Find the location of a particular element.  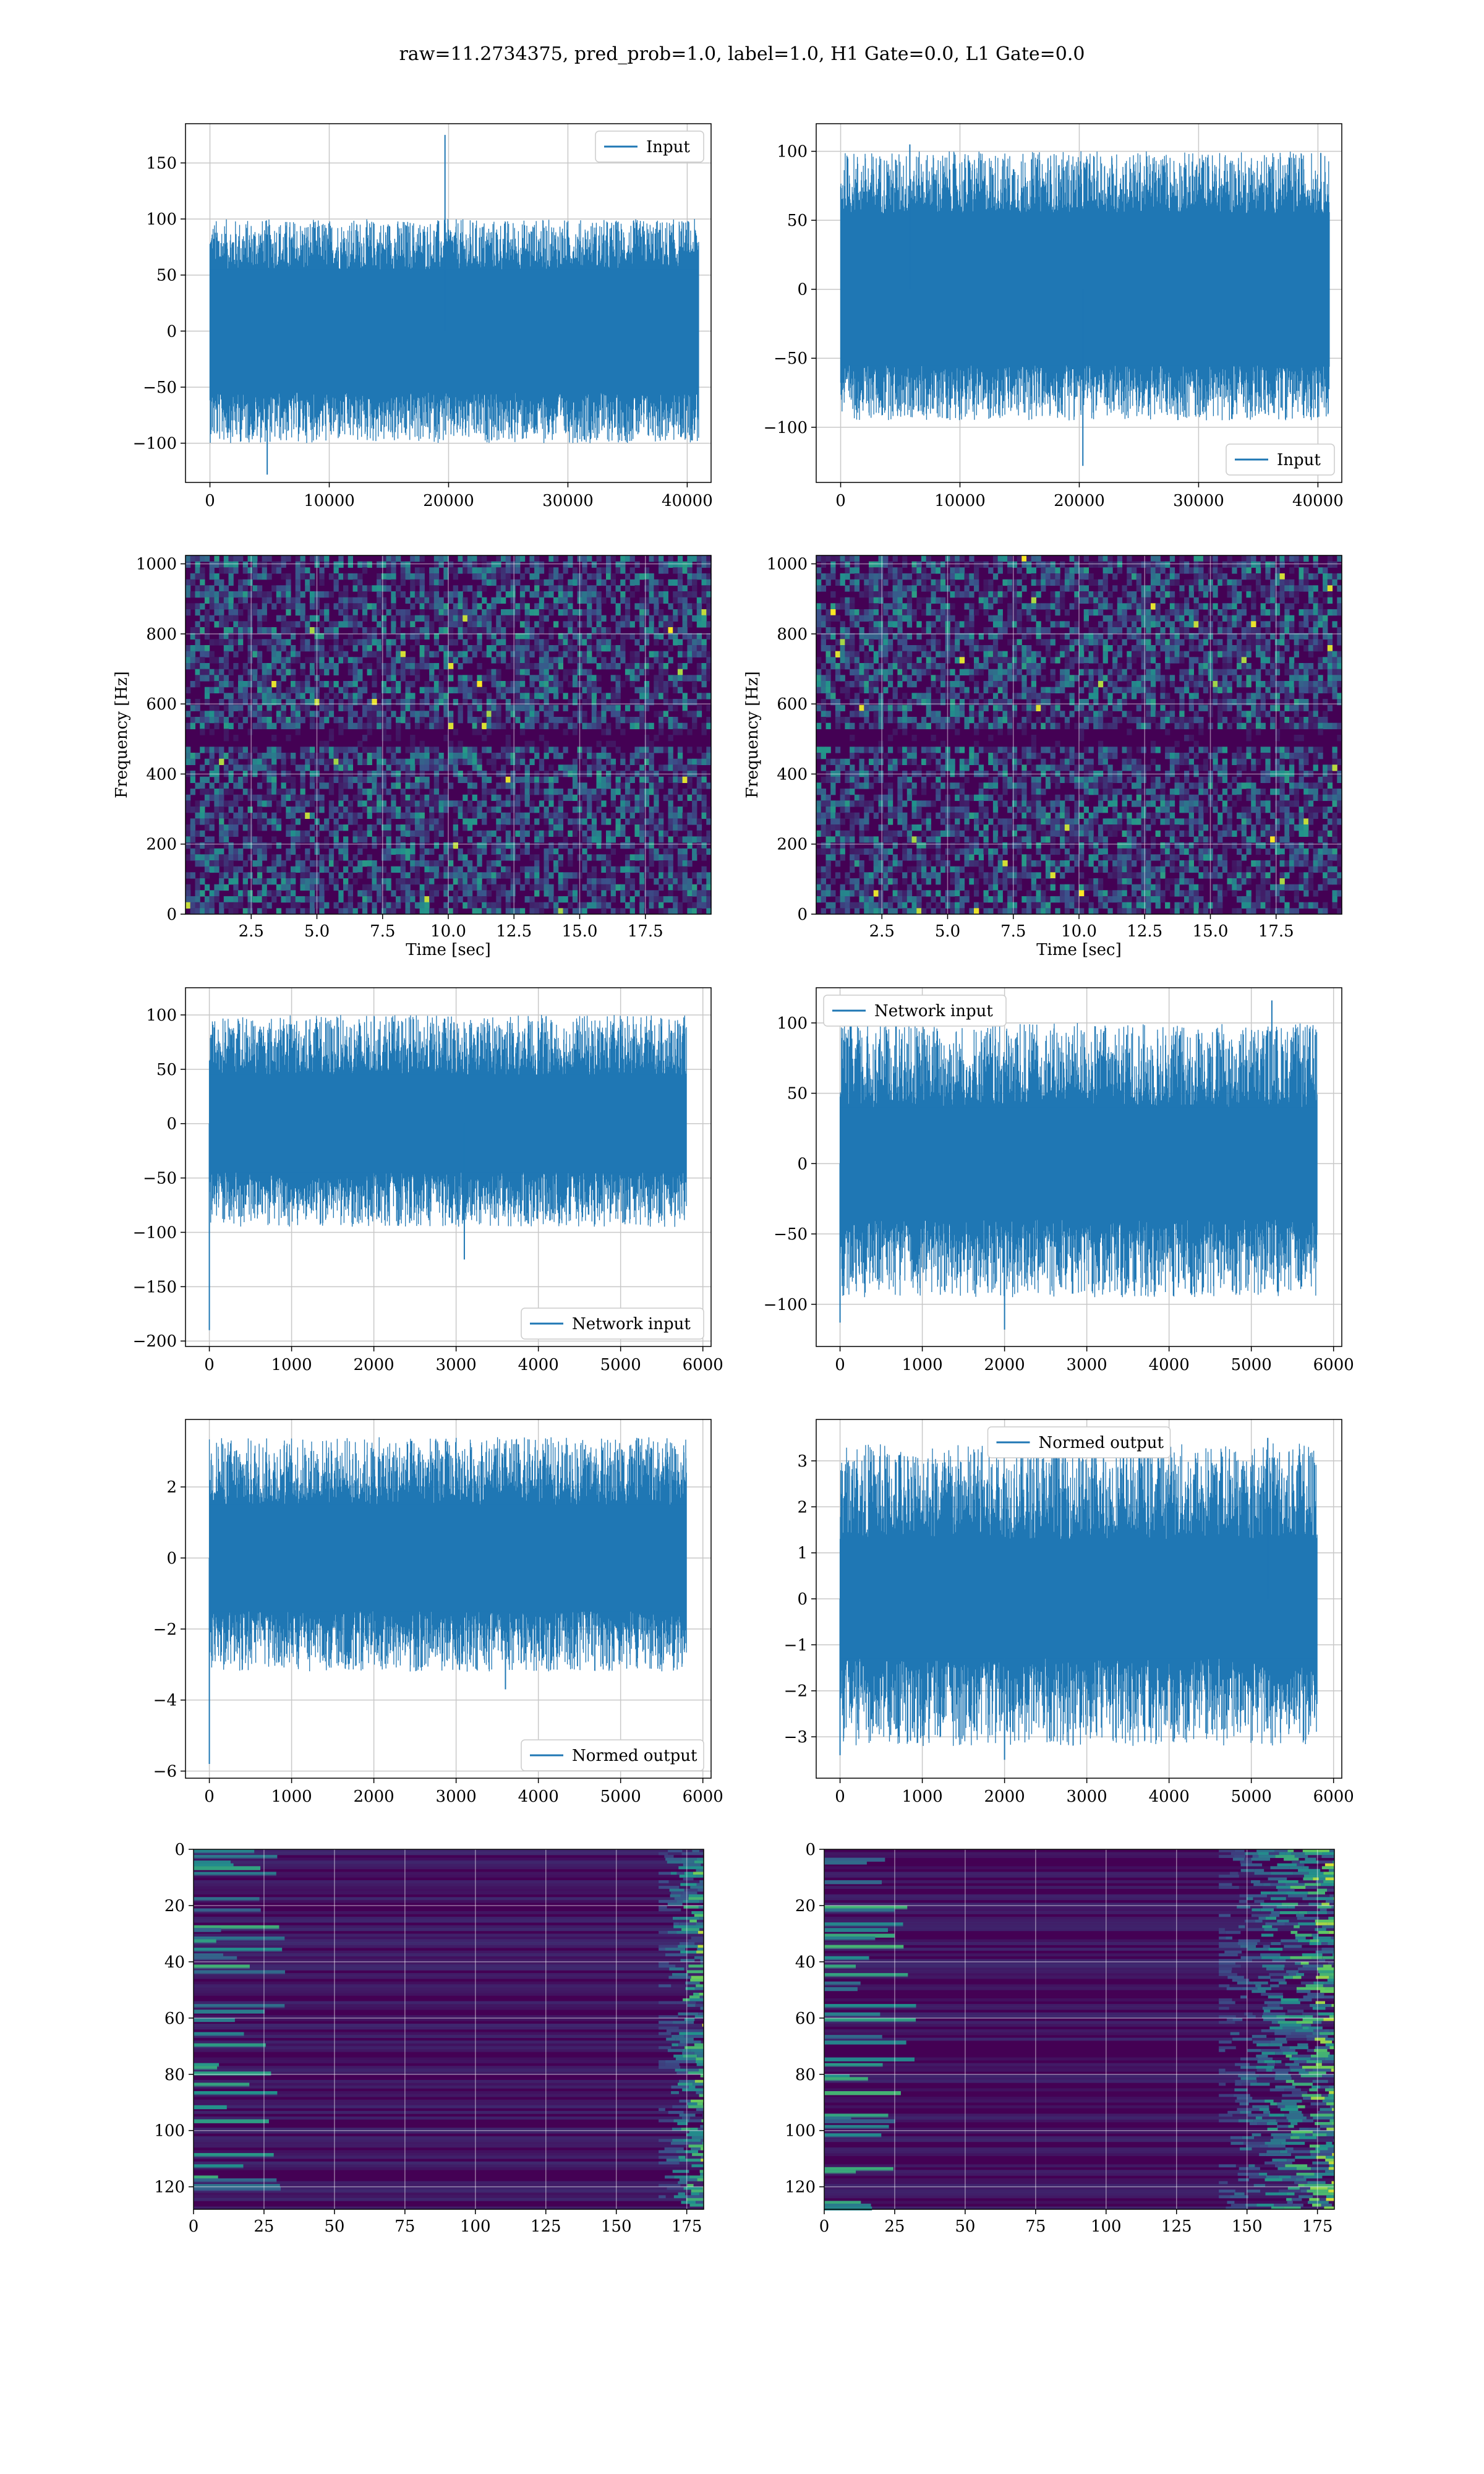

y-tick-label: 1000 is located at coordinates (156, 564).